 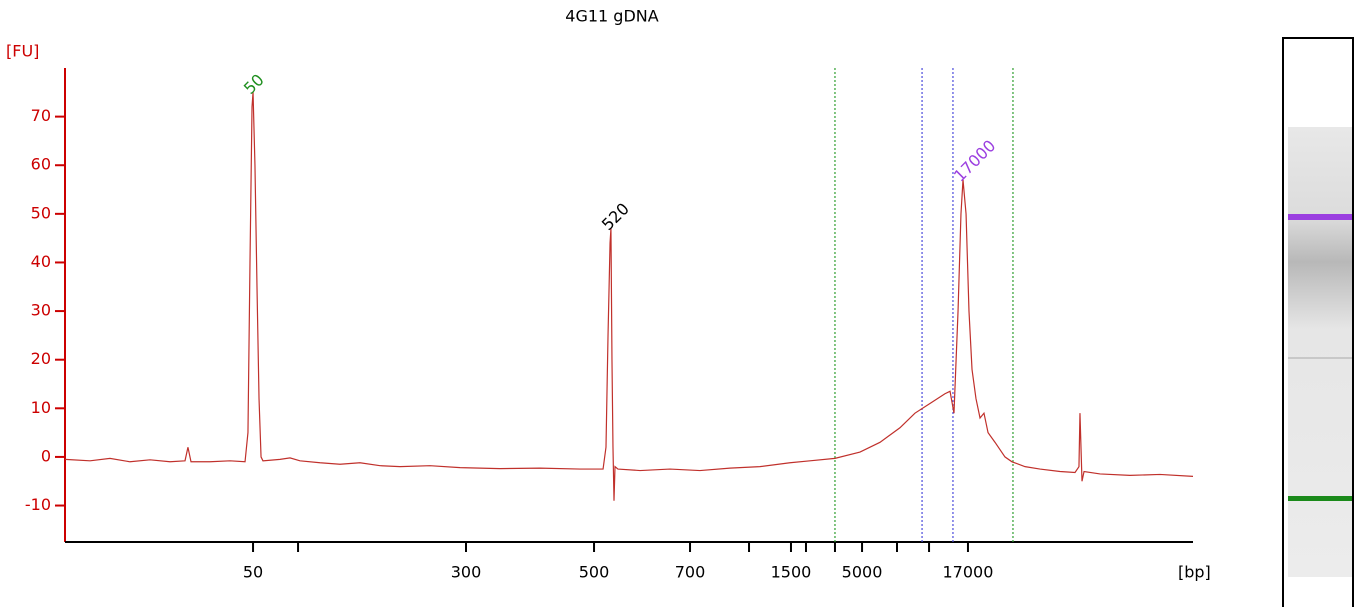 I want to click on peak-label: 17000, so click(x=974, y=160).